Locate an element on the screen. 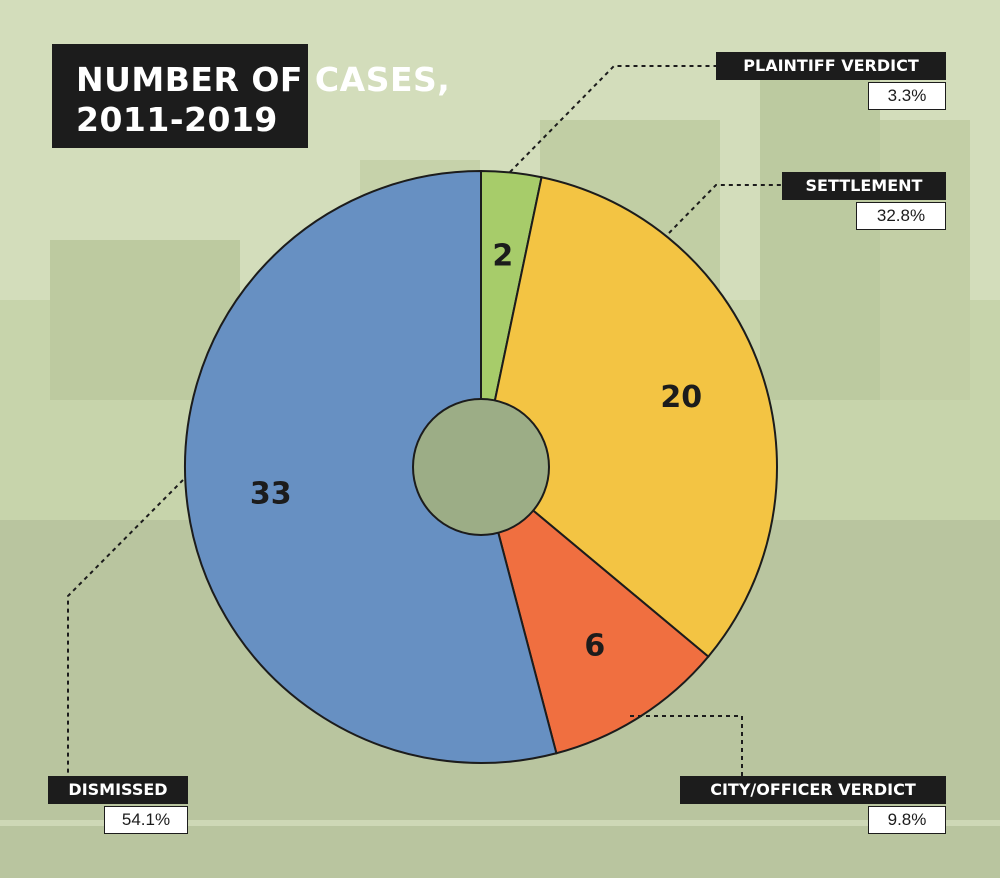 This screenshot has width=1000, height=878. connector-settlement is located at coordinates (725, 209).